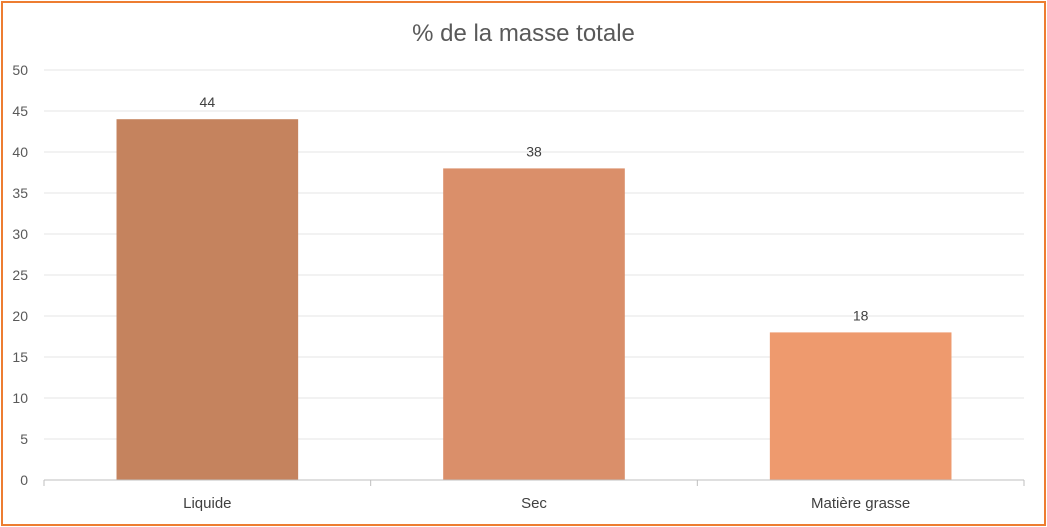  I want to click on y-tick-label: 45, so click(20, 111).